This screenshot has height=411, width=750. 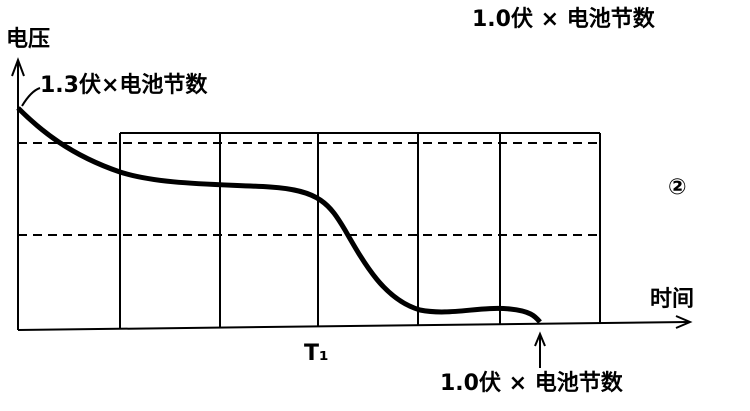 What do you see at coordinates (672, 299) in the screenshot?
I see `x-axis-label: 时间` at bounding box center [672, 299].